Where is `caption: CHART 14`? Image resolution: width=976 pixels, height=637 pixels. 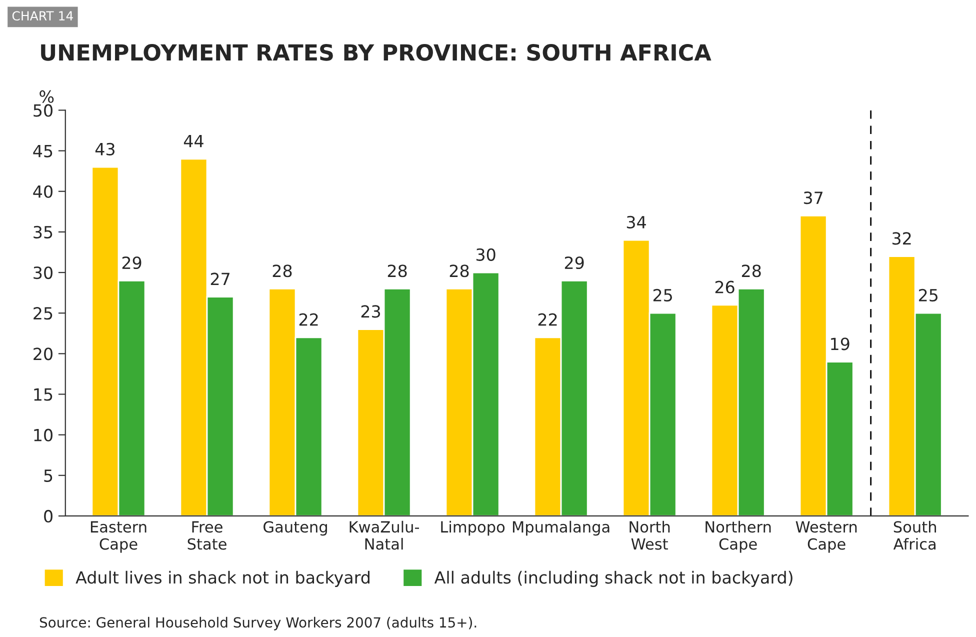 caption: CHART 14 is located at coordinates (42, 16).